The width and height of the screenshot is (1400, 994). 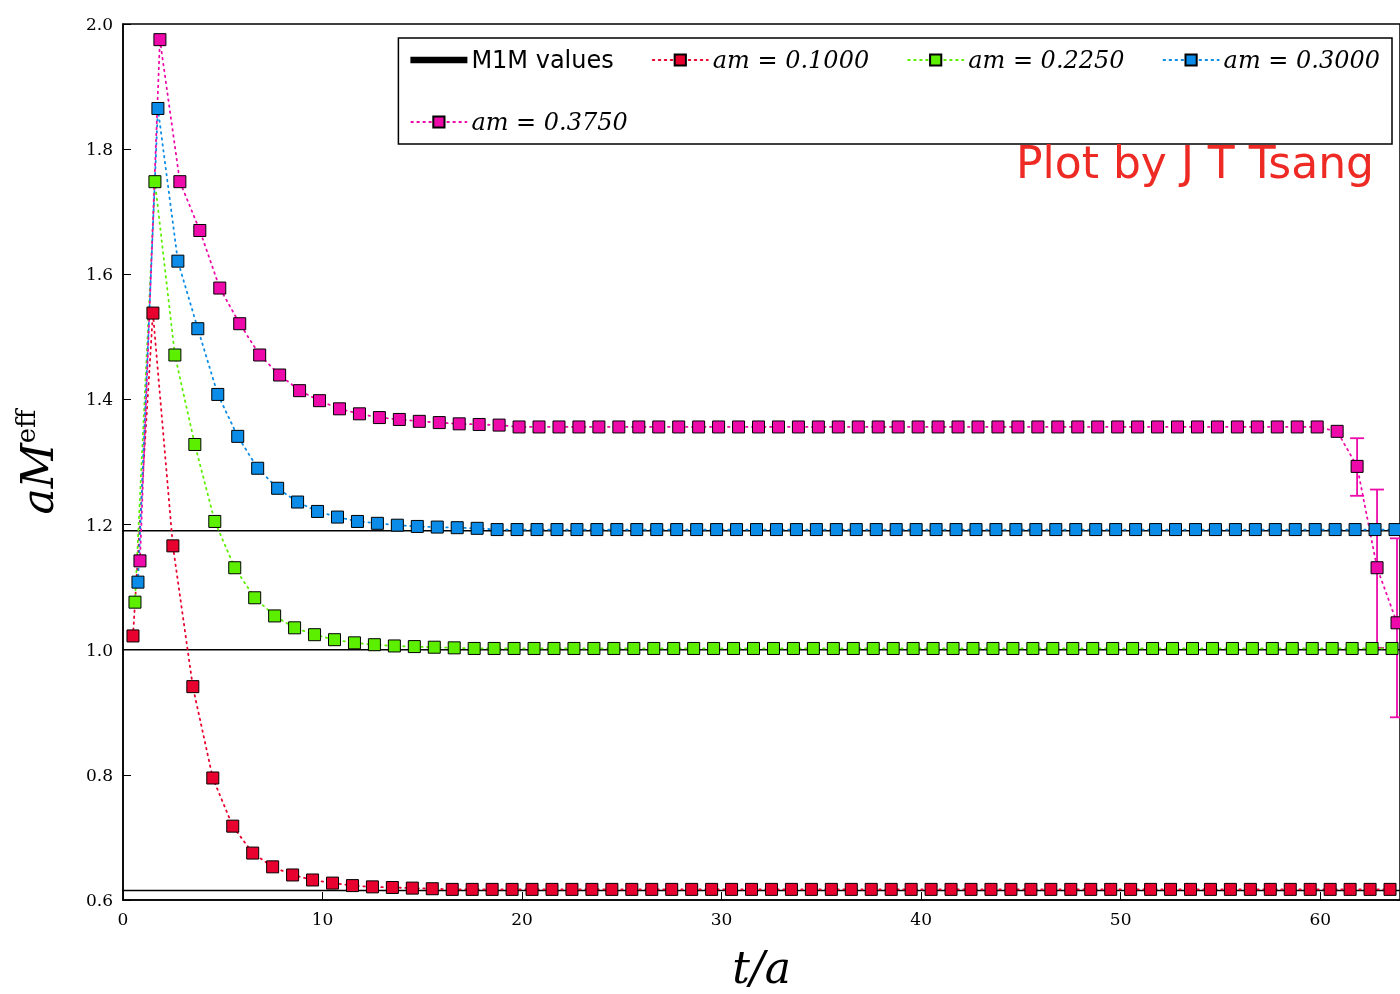 What do you see at coordinates (37, 460) in the screenshot?
I see `y-axis-title: aMeff` at bounding box center [37, 460].